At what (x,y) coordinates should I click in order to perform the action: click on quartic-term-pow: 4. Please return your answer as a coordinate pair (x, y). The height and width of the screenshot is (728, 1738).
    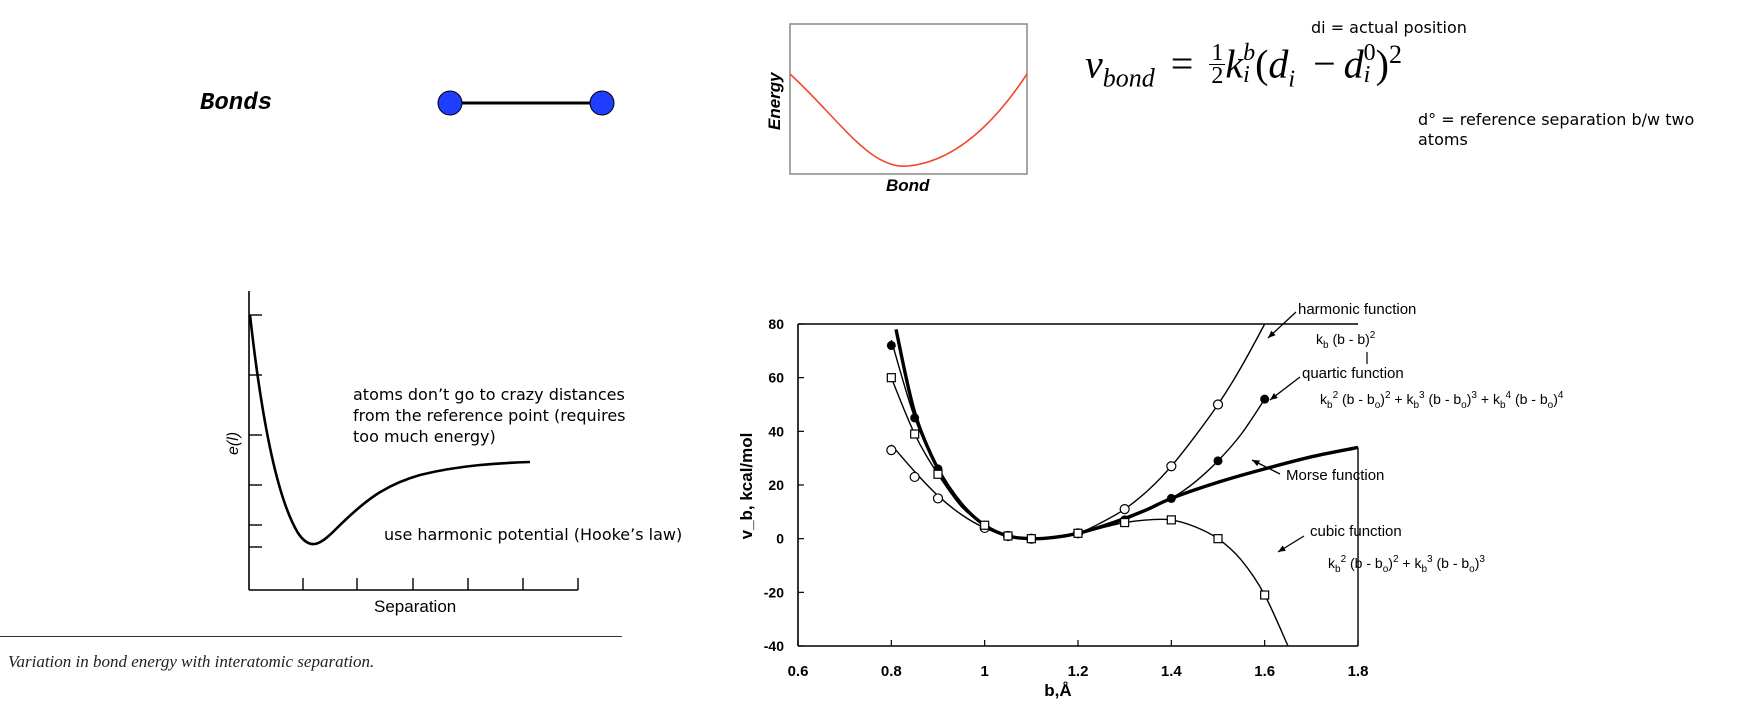
    Looking at the image, I should click on (1561, 395).